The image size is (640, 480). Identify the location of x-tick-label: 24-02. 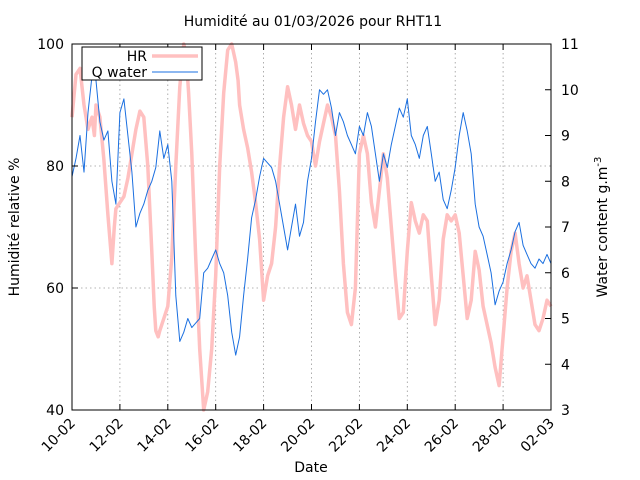
(394, 436).